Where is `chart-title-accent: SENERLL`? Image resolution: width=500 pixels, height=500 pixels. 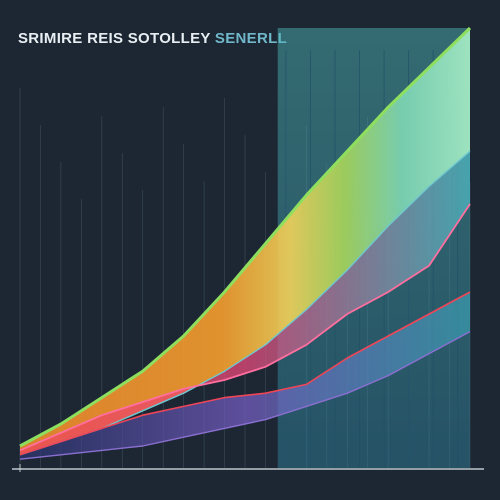
chart-title-accent: SENERLL is located at coordinates (251, 38).